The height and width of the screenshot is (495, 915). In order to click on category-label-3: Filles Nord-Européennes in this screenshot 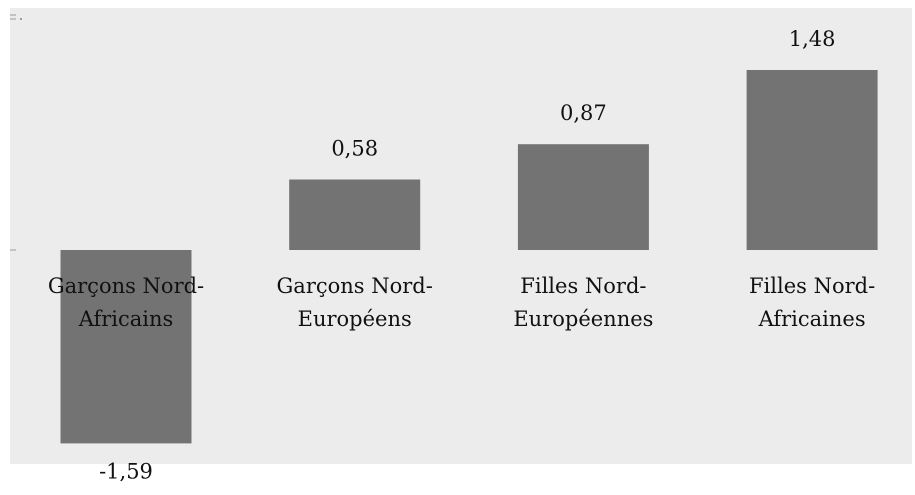, I will do `click(583, 302)`.